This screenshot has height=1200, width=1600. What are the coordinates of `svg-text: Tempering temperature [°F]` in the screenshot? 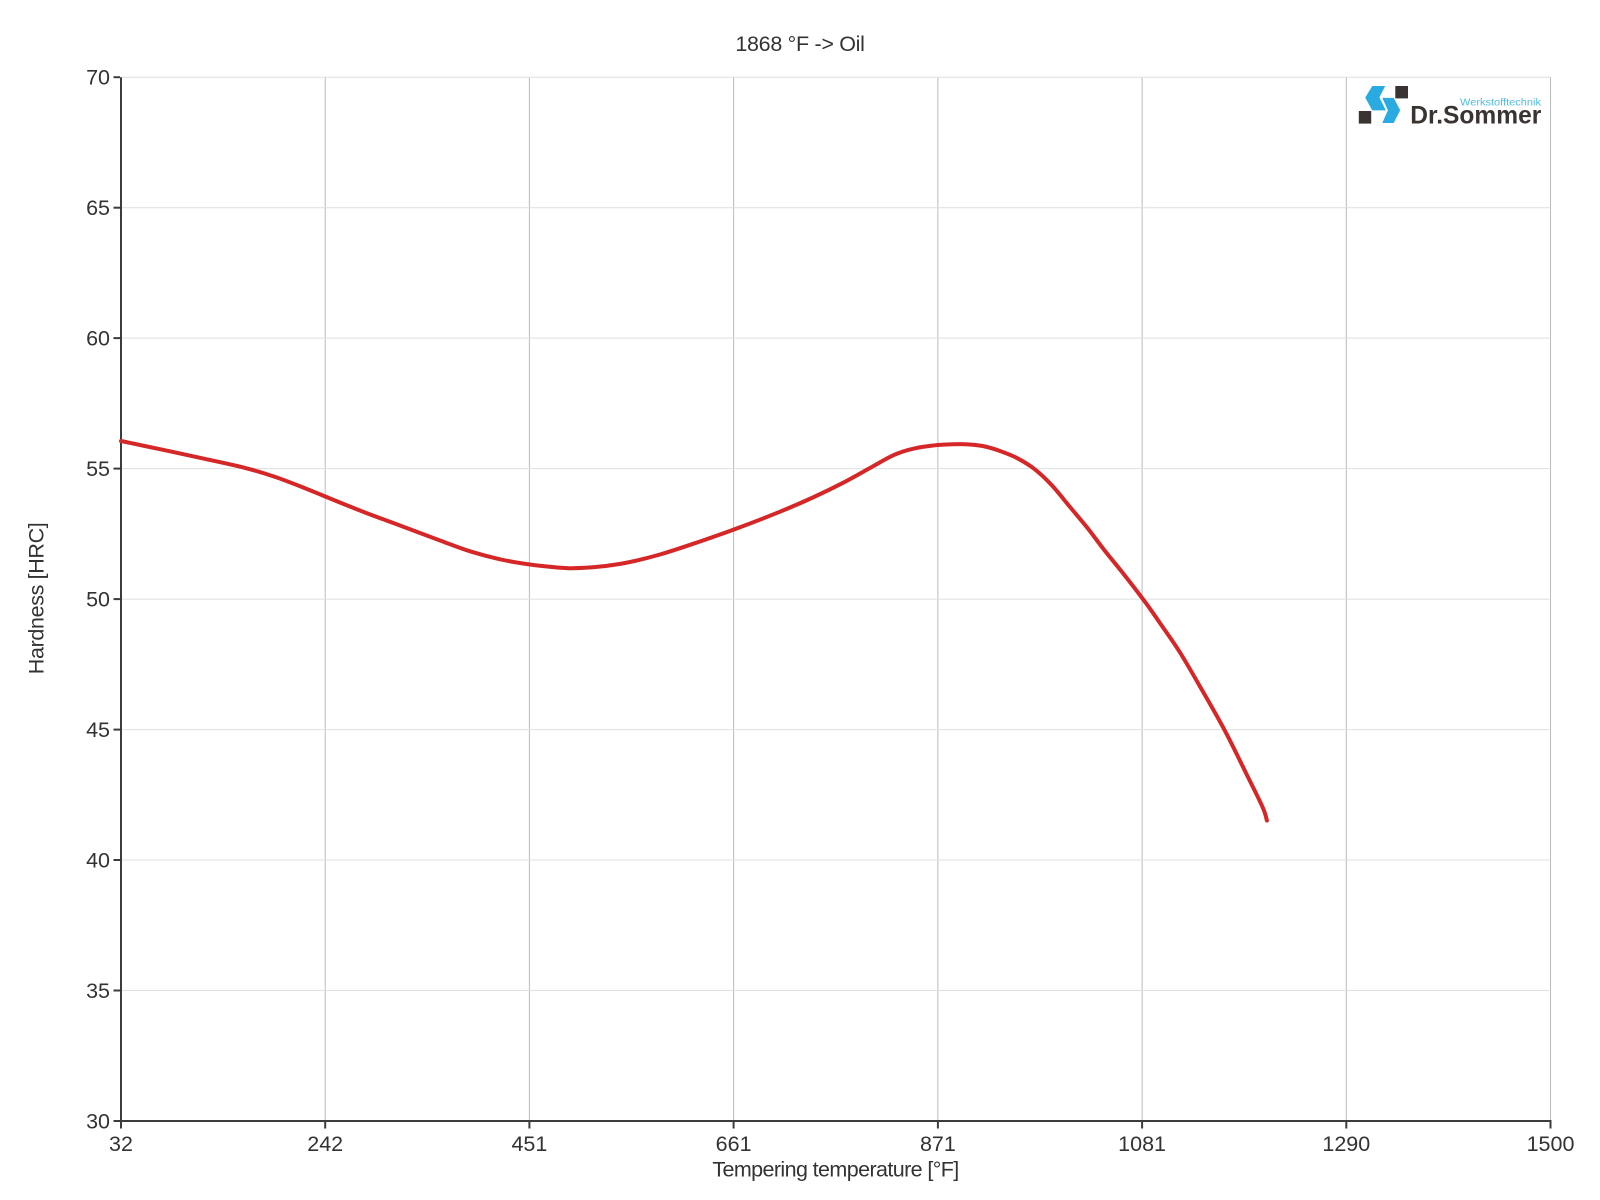 It's located at (835, 1169).